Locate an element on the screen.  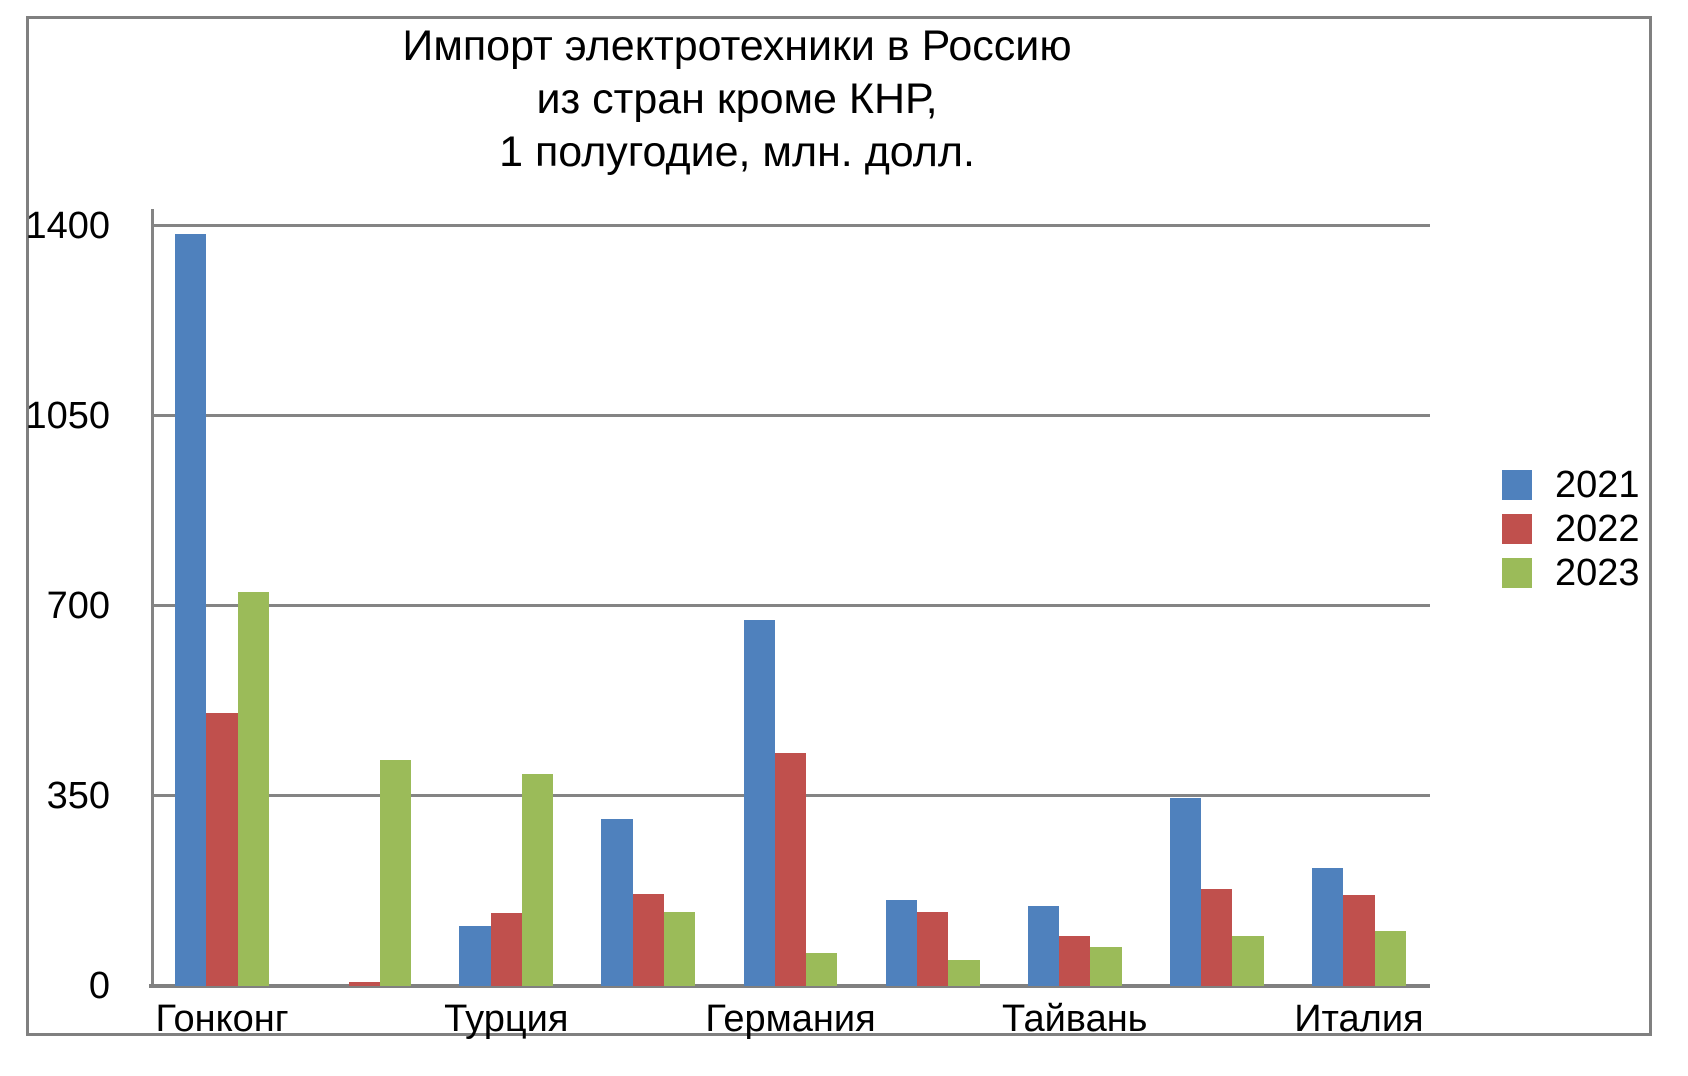
bar-2022-cat4 is located at coordinates (648, 939).